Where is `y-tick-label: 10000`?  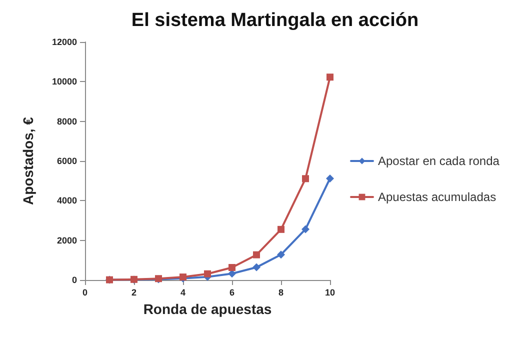
y-tick-label: 10000 is located at coordinates (64, 81).